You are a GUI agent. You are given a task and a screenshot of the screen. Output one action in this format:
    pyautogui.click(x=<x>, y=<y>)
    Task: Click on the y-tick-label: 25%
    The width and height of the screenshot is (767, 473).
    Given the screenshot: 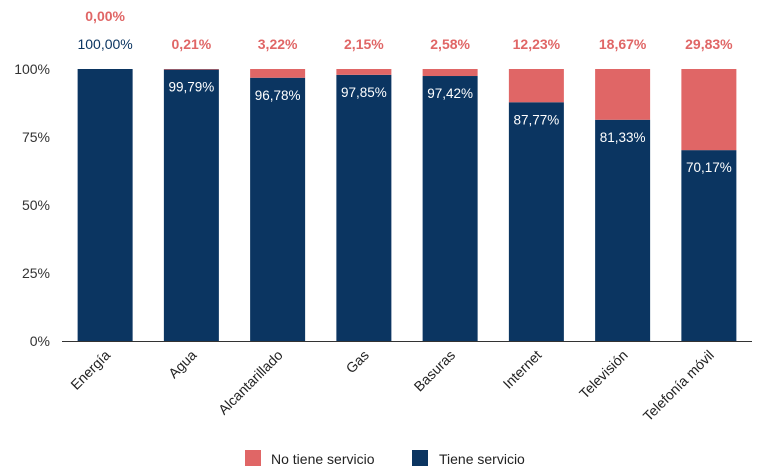 What is the action you would take?
    pyautogui.click(x=36, y=273)
    